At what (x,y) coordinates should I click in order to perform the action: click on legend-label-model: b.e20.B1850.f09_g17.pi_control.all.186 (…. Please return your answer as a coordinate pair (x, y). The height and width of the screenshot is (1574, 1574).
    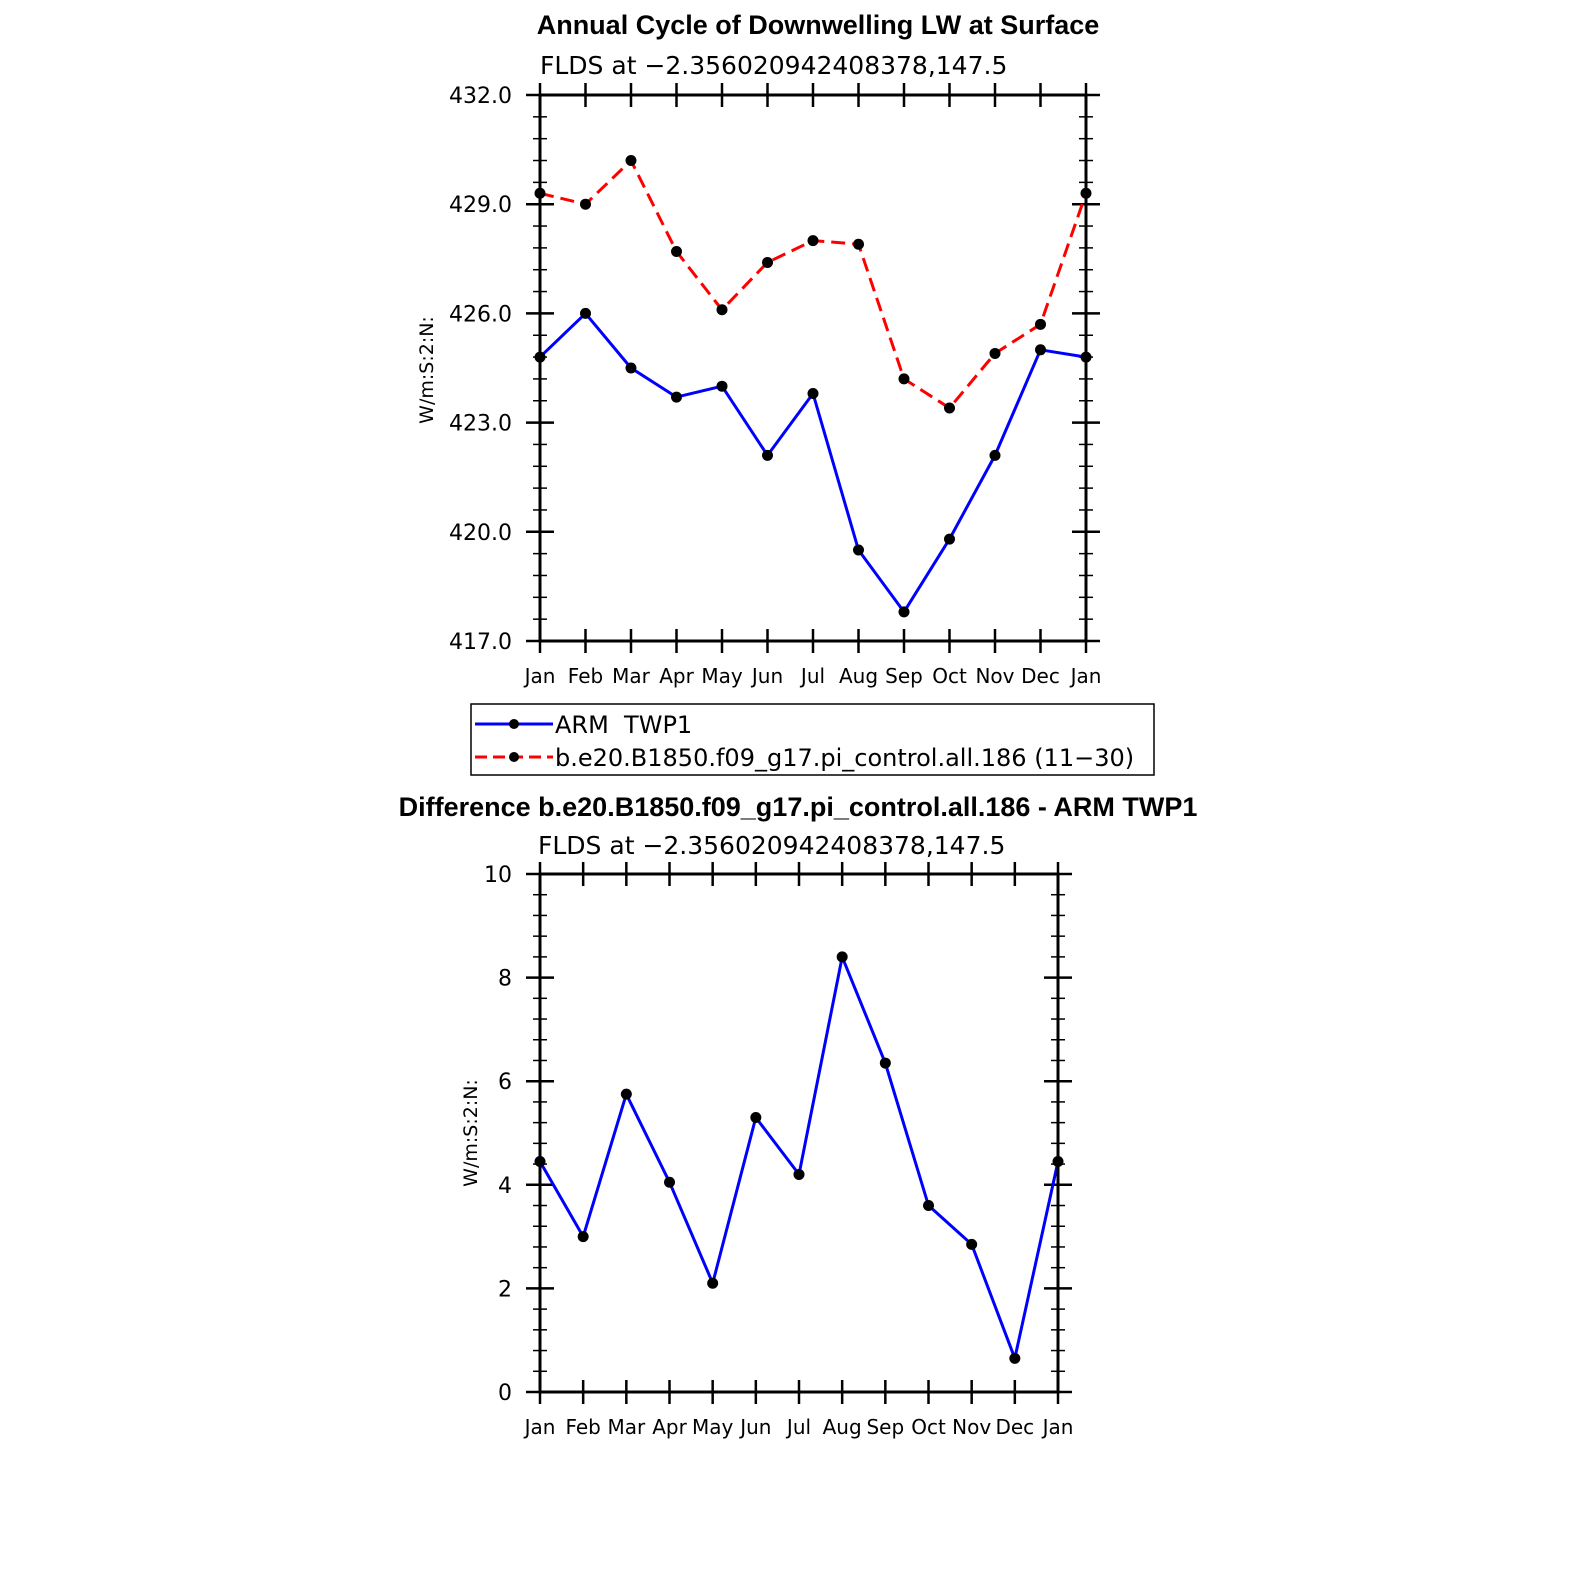
    Looking at the image, I should click on (844, 758).